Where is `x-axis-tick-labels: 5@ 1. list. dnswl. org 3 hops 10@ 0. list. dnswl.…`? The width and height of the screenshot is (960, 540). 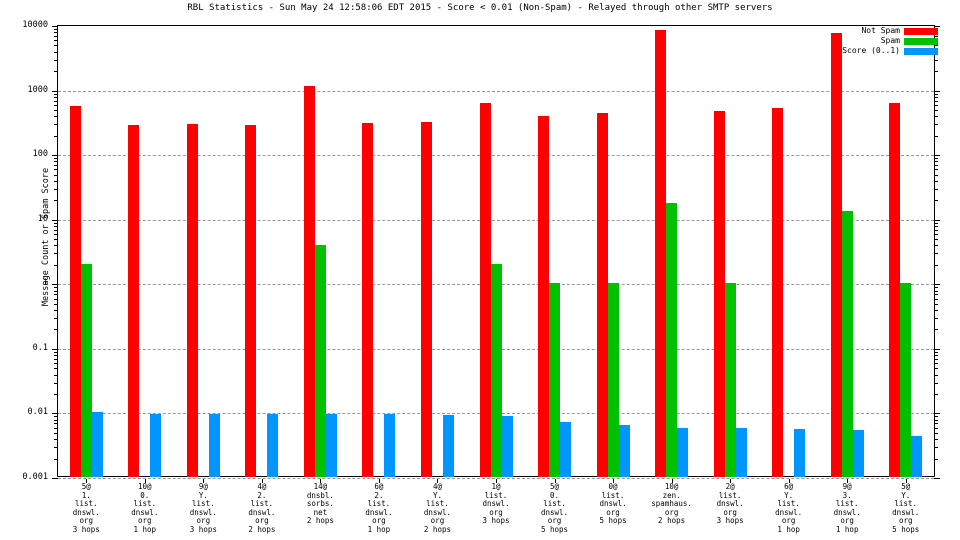 x-axis-tick-labels: 5@ 1. list. dnswl. org 3 hops 10@ 0. list. dnswl.… is located at coordinates (496, 509).